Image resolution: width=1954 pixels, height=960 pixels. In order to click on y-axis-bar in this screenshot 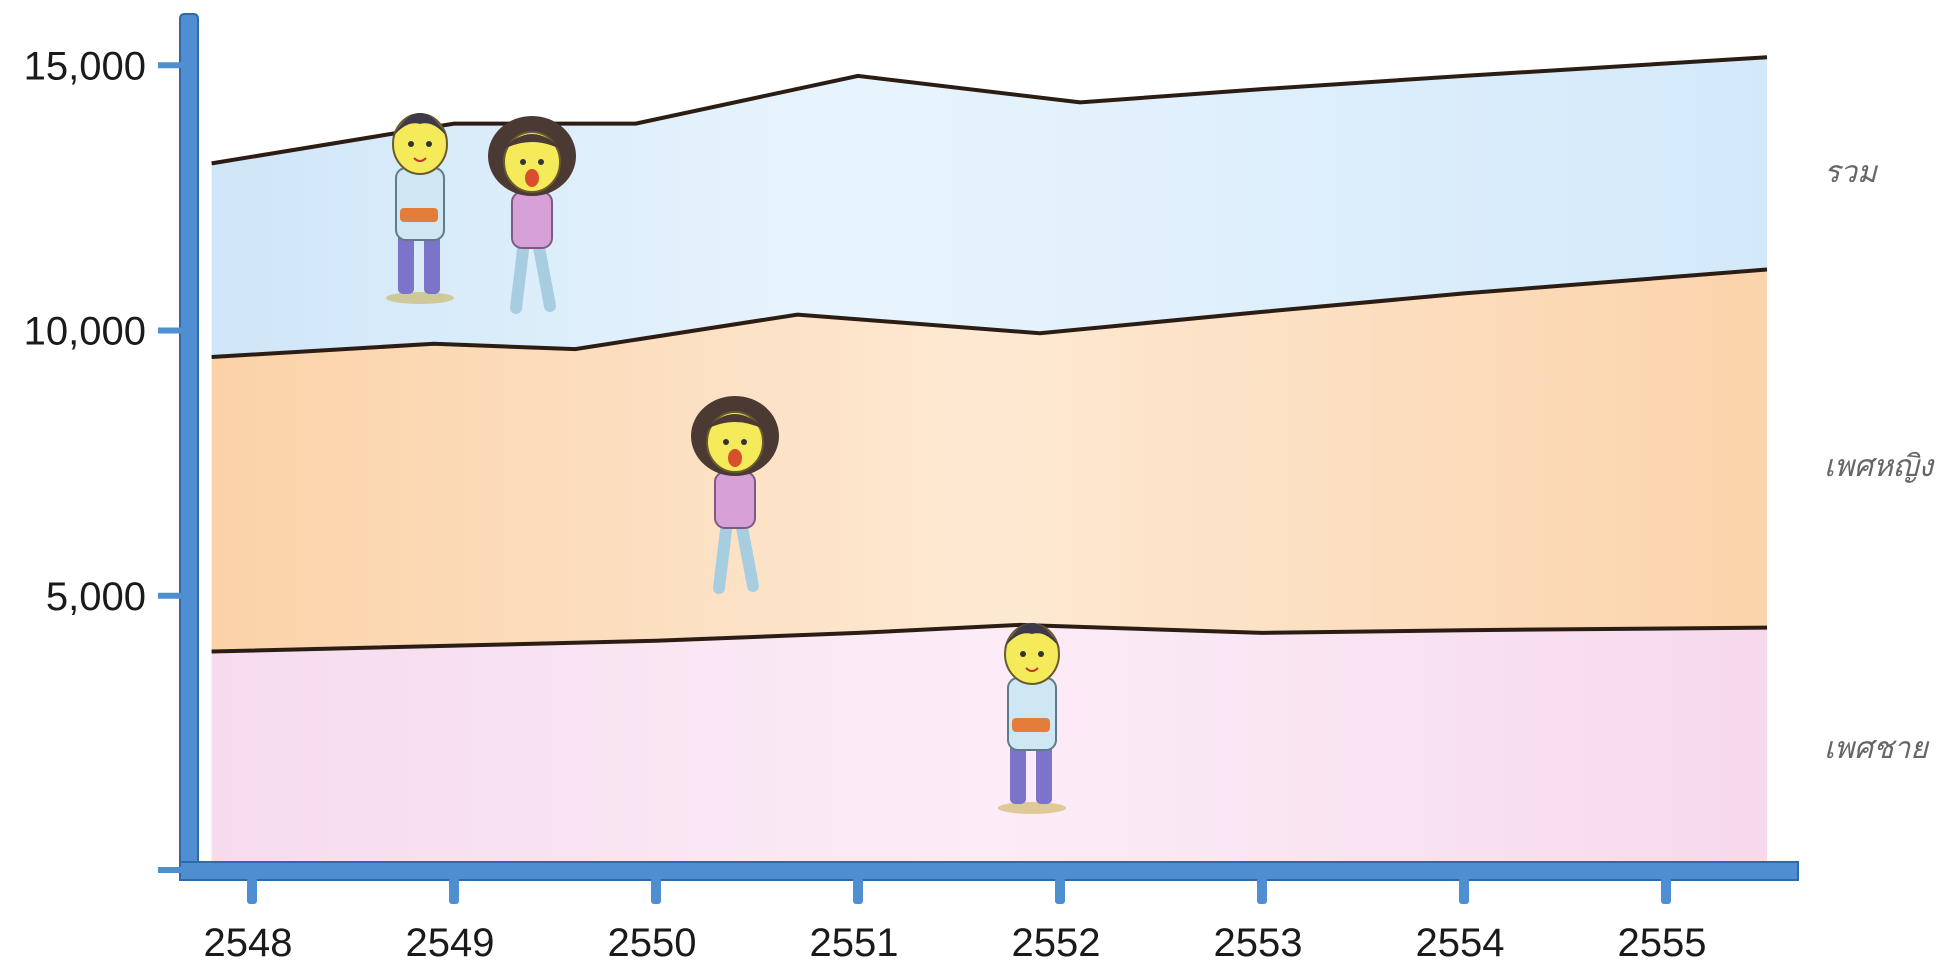, I will do `click(189, 447)`.